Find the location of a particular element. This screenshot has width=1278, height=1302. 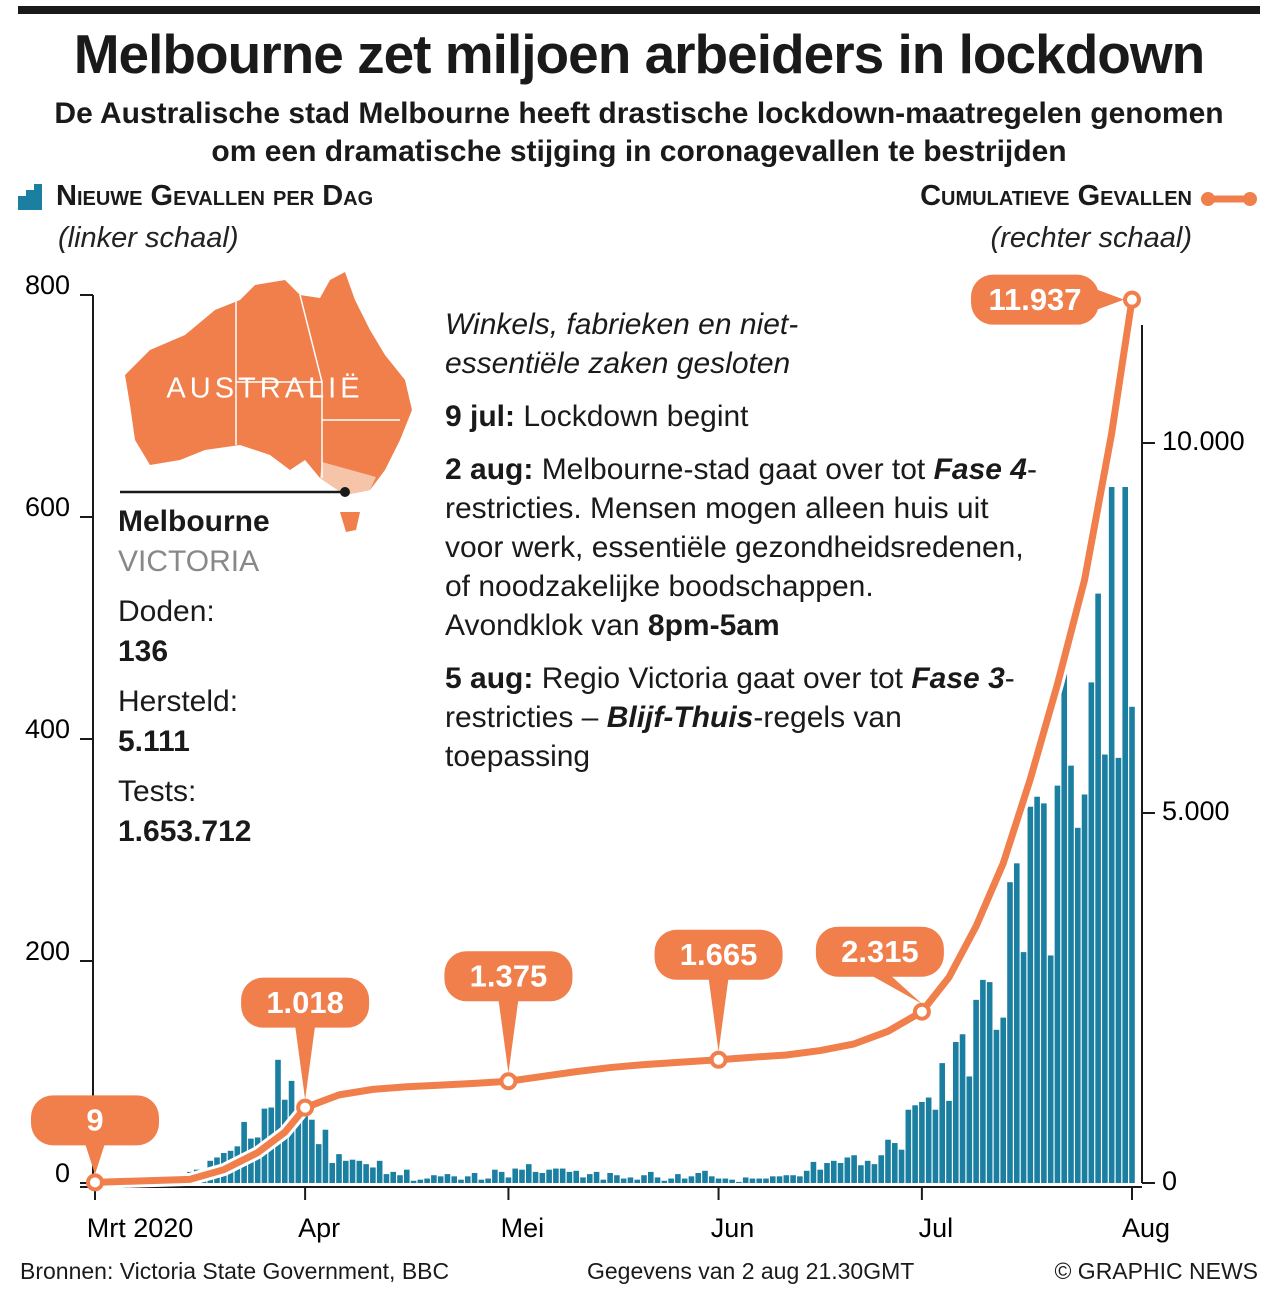

state: VICTORIA is located at coordinates (189, 561).